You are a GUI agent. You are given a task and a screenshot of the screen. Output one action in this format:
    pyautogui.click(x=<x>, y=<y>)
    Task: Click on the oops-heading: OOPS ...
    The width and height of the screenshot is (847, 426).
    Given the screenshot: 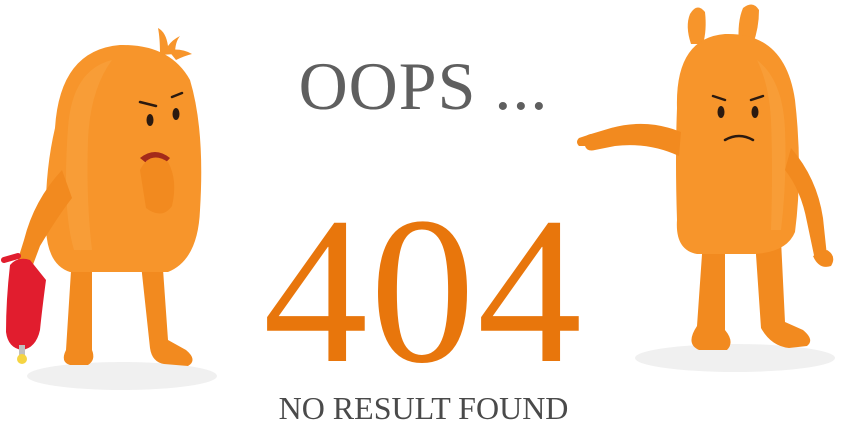 What is the action you would take?
    pyautogui.click(x=423, y=86)
    